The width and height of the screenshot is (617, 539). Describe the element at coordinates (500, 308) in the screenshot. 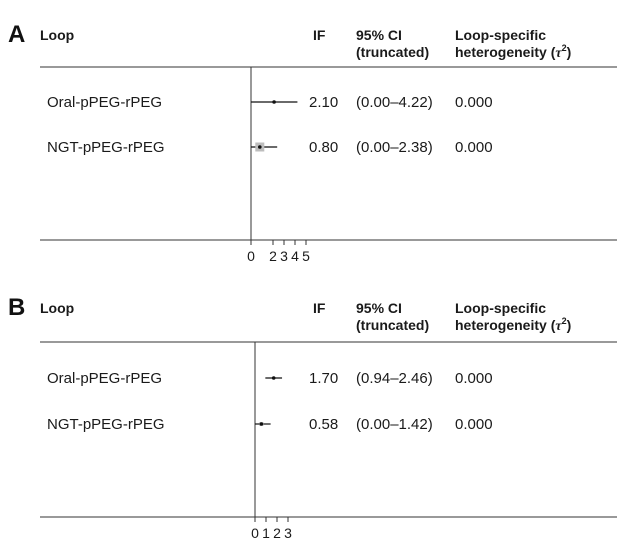

I see `panel-b-header-heterogeneity: Loop-specific` at that location.